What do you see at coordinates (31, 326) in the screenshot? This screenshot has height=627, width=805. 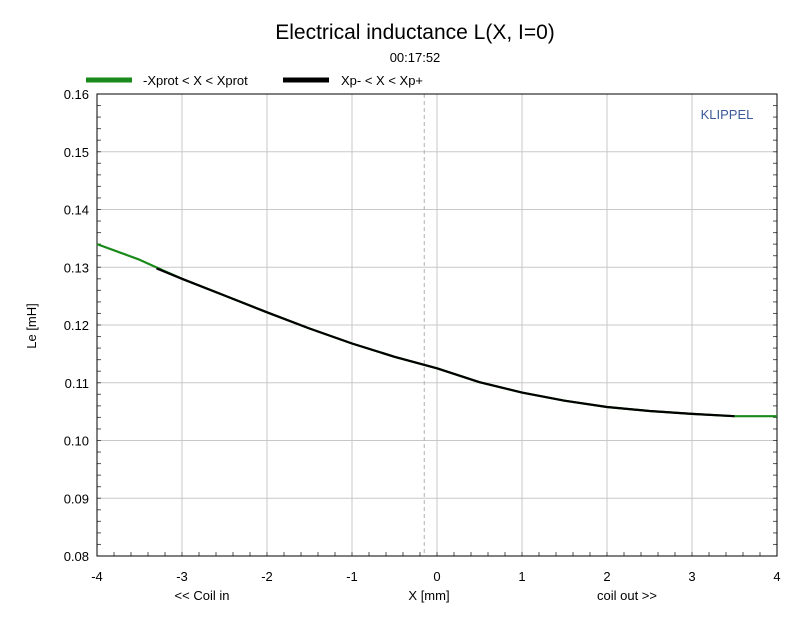 I see `y-axis-label: Le [mH]` at bounding box center [31, 326].